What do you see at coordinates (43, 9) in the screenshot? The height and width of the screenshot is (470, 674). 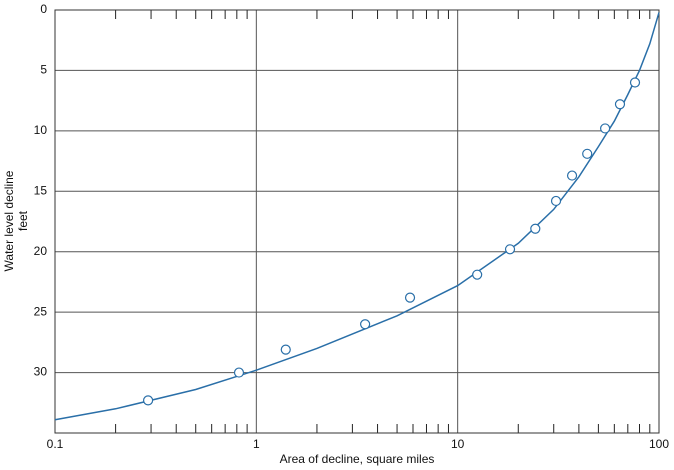 I see `y-tick-label: 0` at bounding box center [43, 9].